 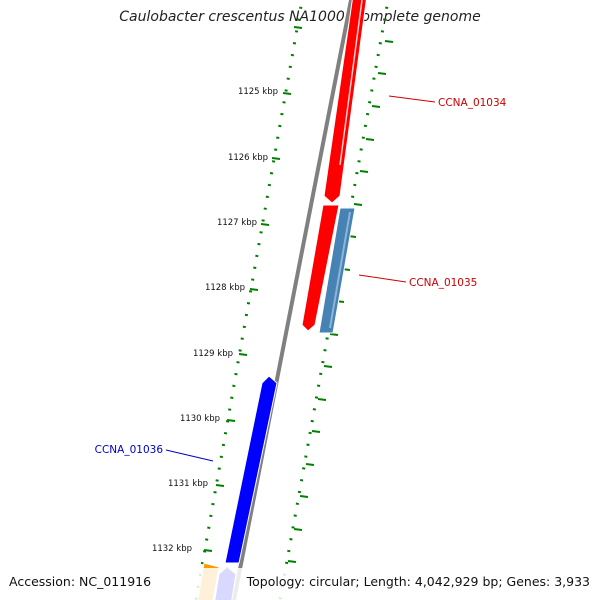 I want to click on gene-highlight, so click(x=351, y=83).